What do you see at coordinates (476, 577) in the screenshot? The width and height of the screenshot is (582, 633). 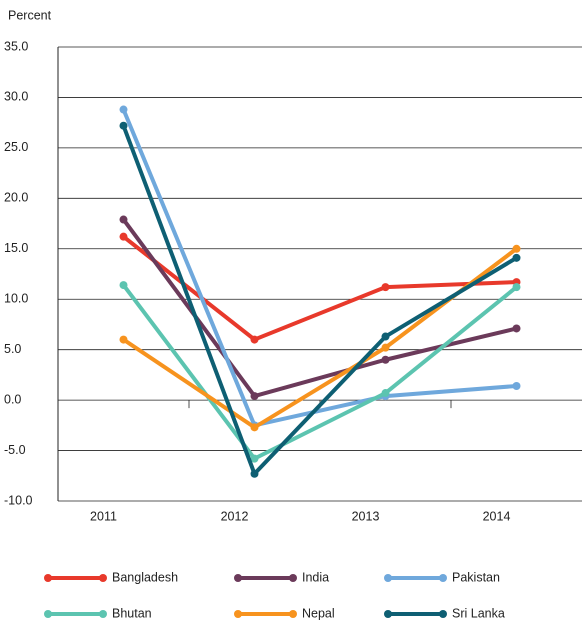 I see `legend-label: Pakistan` at bounding box center [476, 577].